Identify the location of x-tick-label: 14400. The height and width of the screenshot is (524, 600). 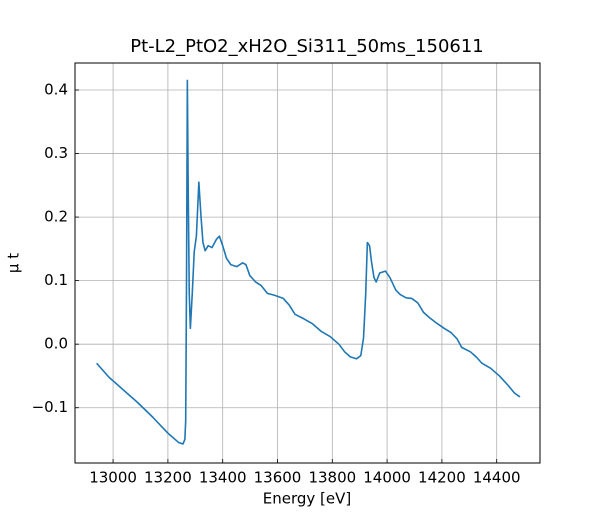
(497, 478).